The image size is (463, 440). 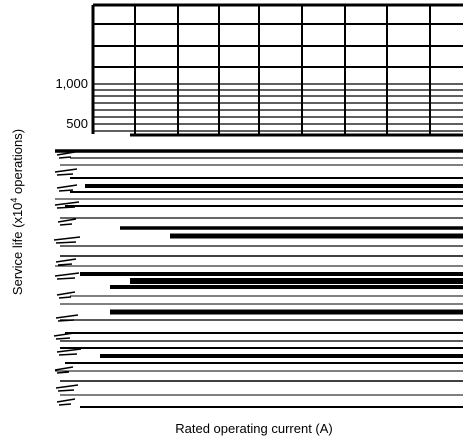 I want to click on y-axis-title-sup: 4, so click(x=14, y=200).